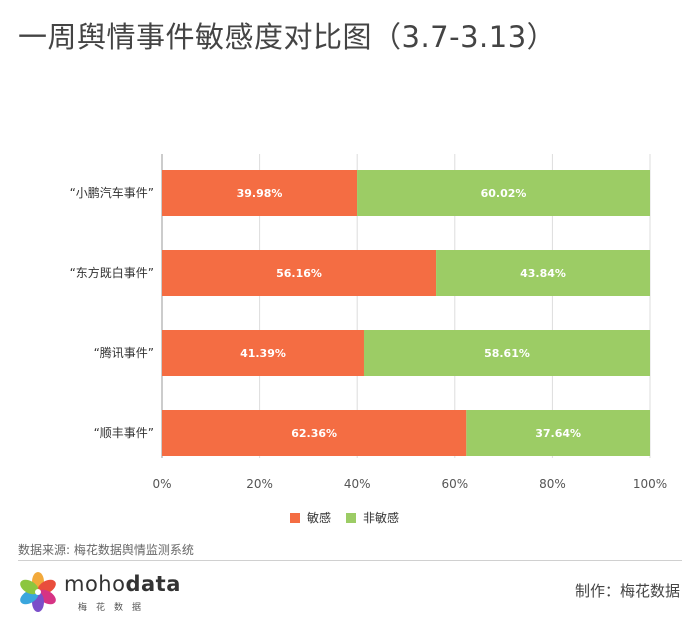 Image resolution: width=700 pixels, height=624 pixels. I want to click on logo-wordmark: mohodata, so click(122, 584).